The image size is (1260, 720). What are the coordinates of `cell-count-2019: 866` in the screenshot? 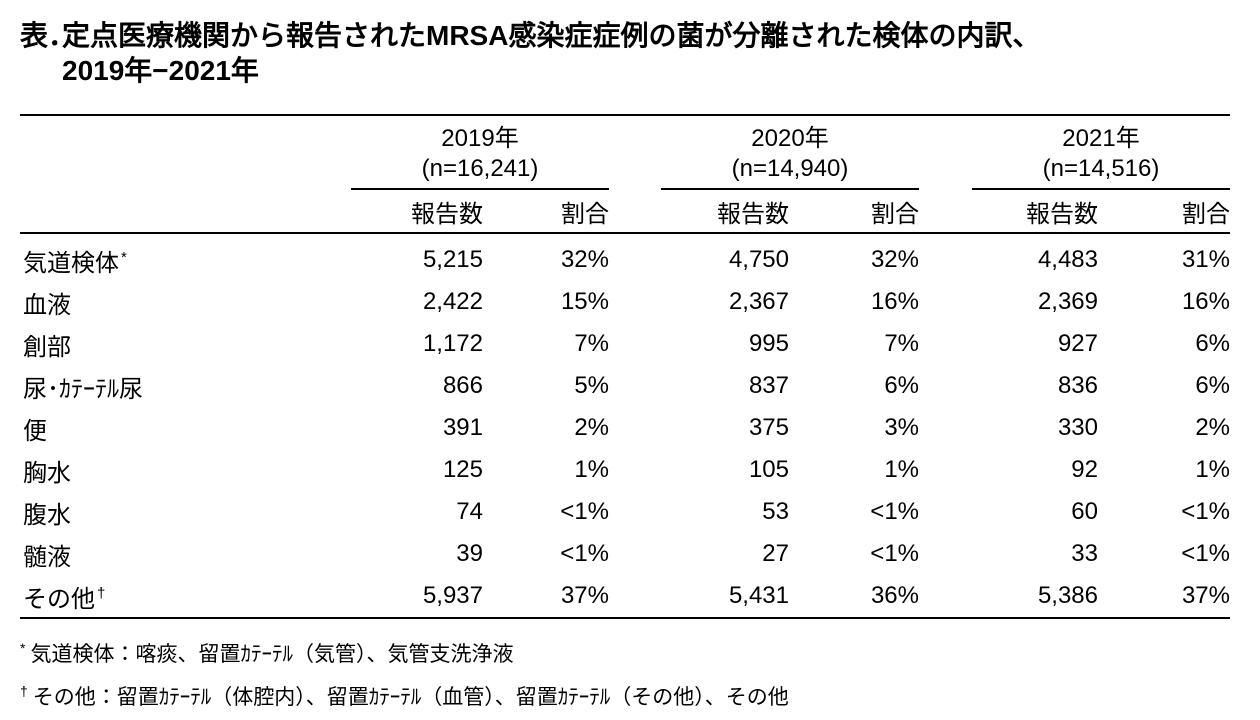 It's located at (462, 385).